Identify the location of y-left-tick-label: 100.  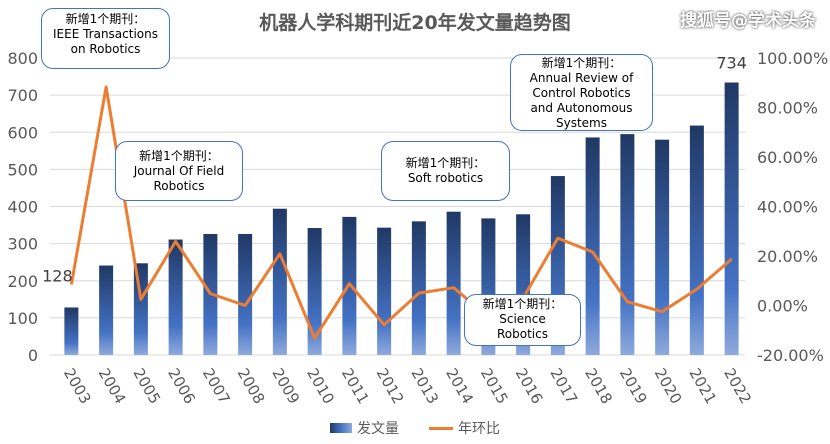
(22, 318).